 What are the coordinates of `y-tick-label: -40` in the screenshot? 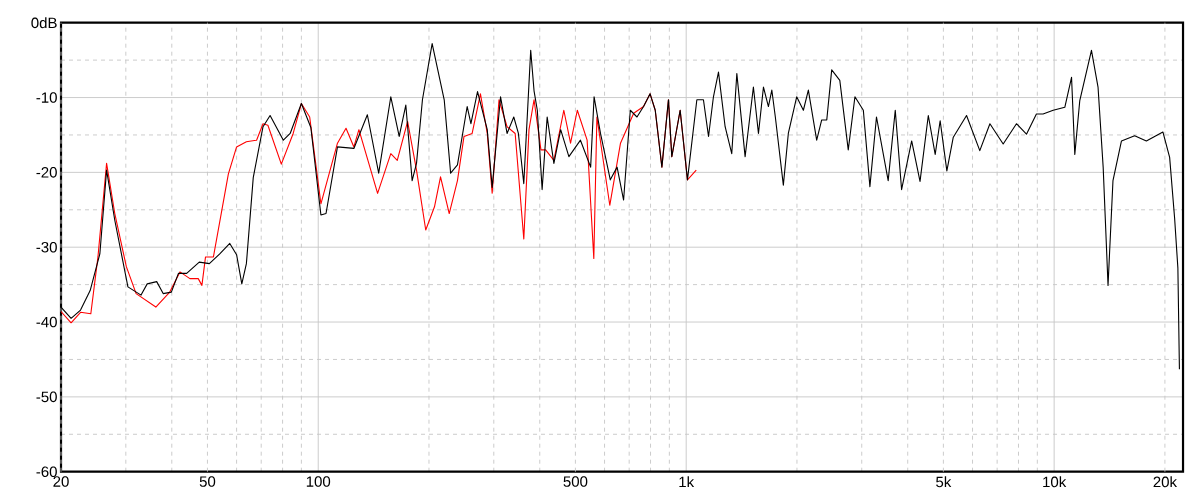 It's located at (46, 322).